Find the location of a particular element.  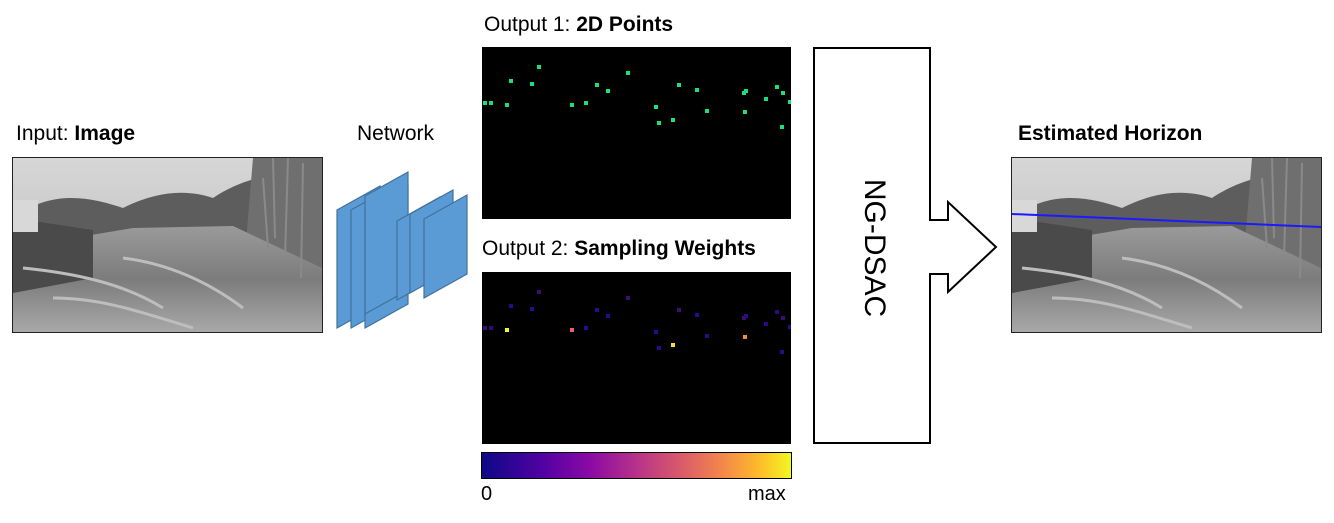

river-scene is located at coordinates (167, 245).